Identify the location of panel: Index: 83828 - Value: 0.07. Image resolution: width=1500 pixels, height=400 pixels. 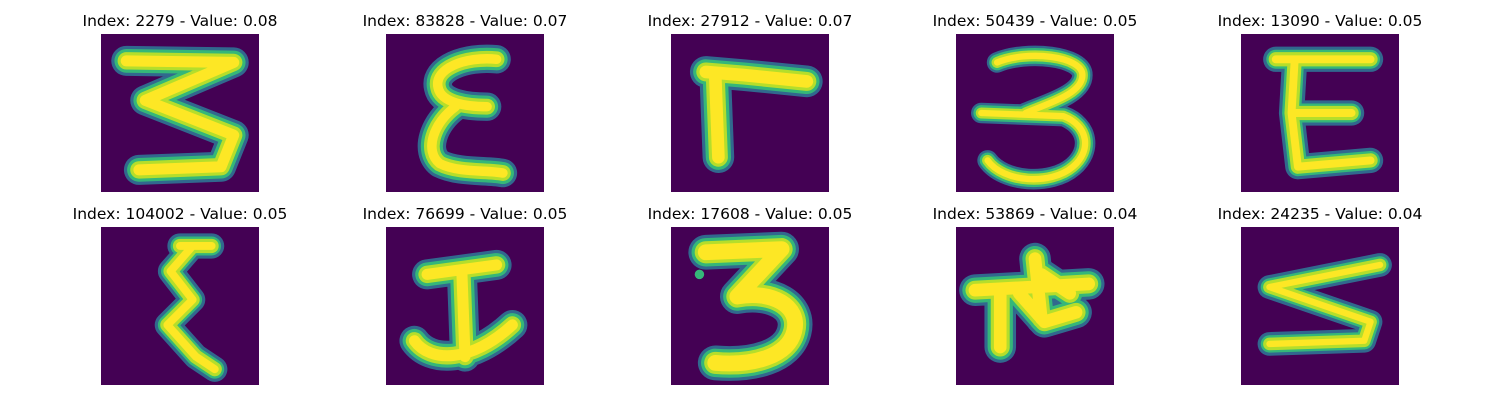
(465, 105).